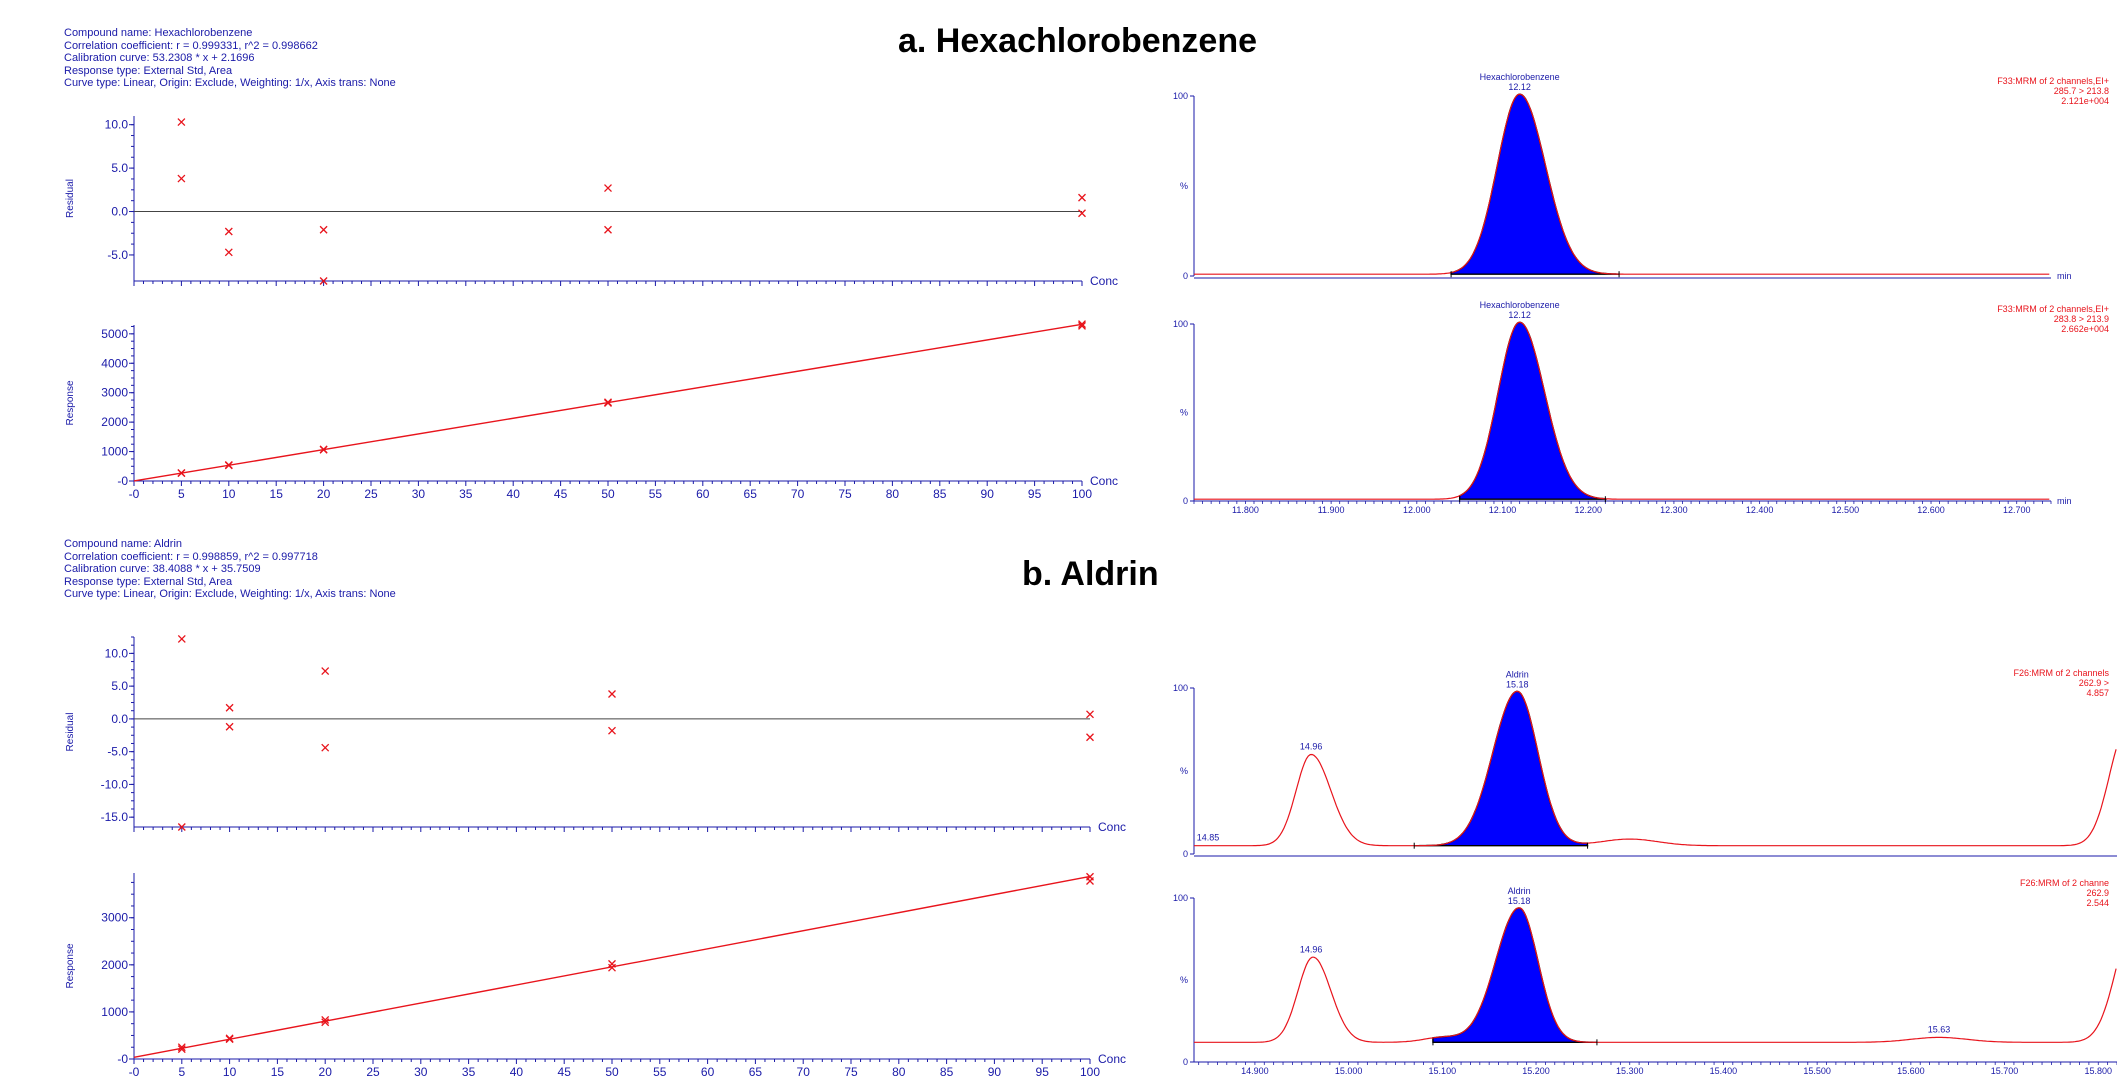  Describe the element at coordinates (1311, 746) in the screenshot. I see `minor-peak-label: 14.96` at that location.